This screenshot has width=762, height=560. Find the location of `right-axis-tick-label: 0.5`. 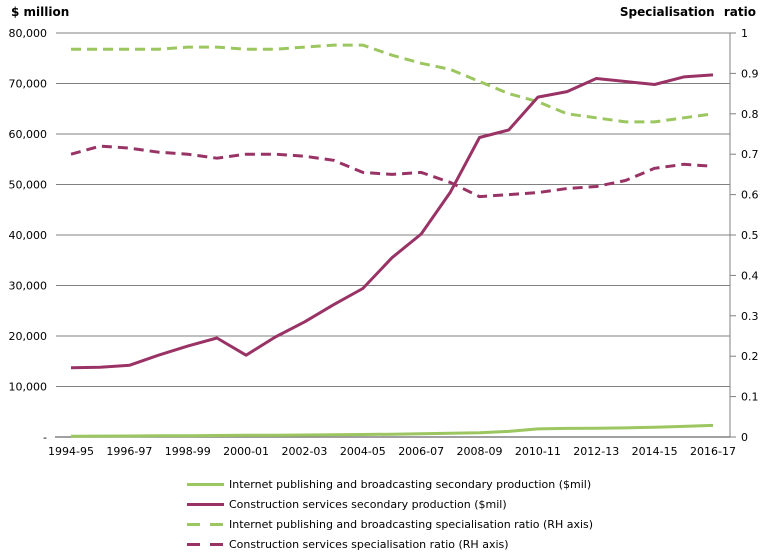

right-axis-tick-label: 0.5 is located at coordinates (750, 235).